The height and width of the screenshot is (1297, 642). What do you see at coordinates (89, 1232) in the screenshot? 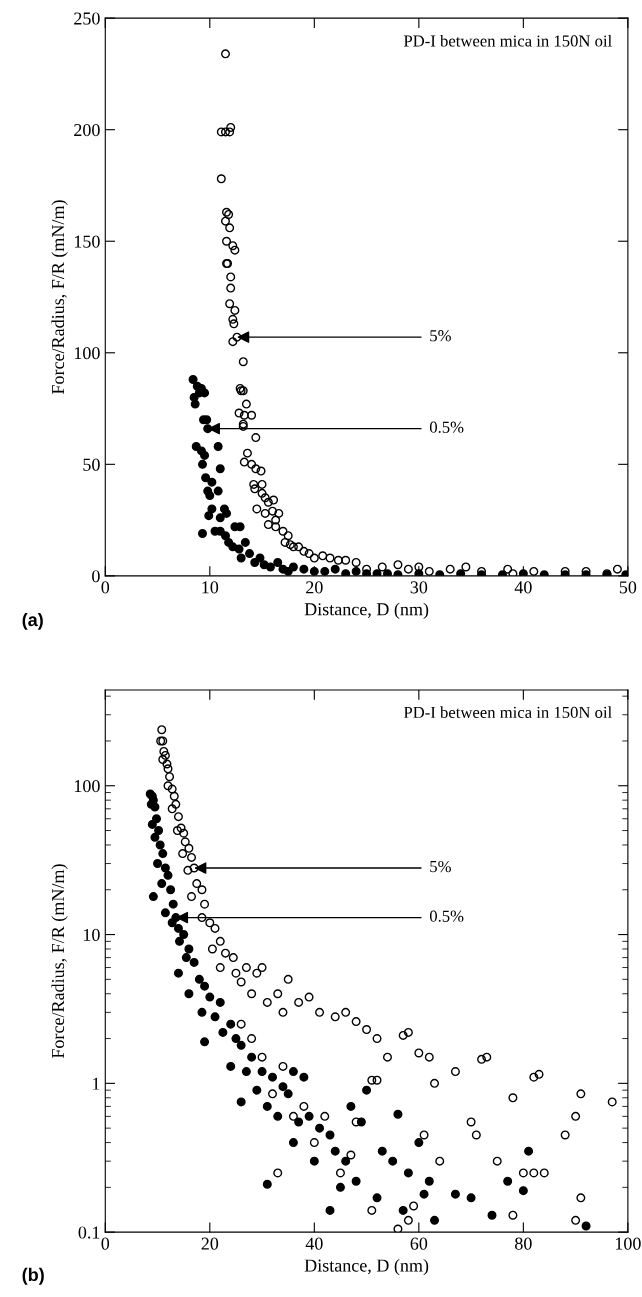
I see `y-tick-label: 0.1` at bounding box center [89, 1232].